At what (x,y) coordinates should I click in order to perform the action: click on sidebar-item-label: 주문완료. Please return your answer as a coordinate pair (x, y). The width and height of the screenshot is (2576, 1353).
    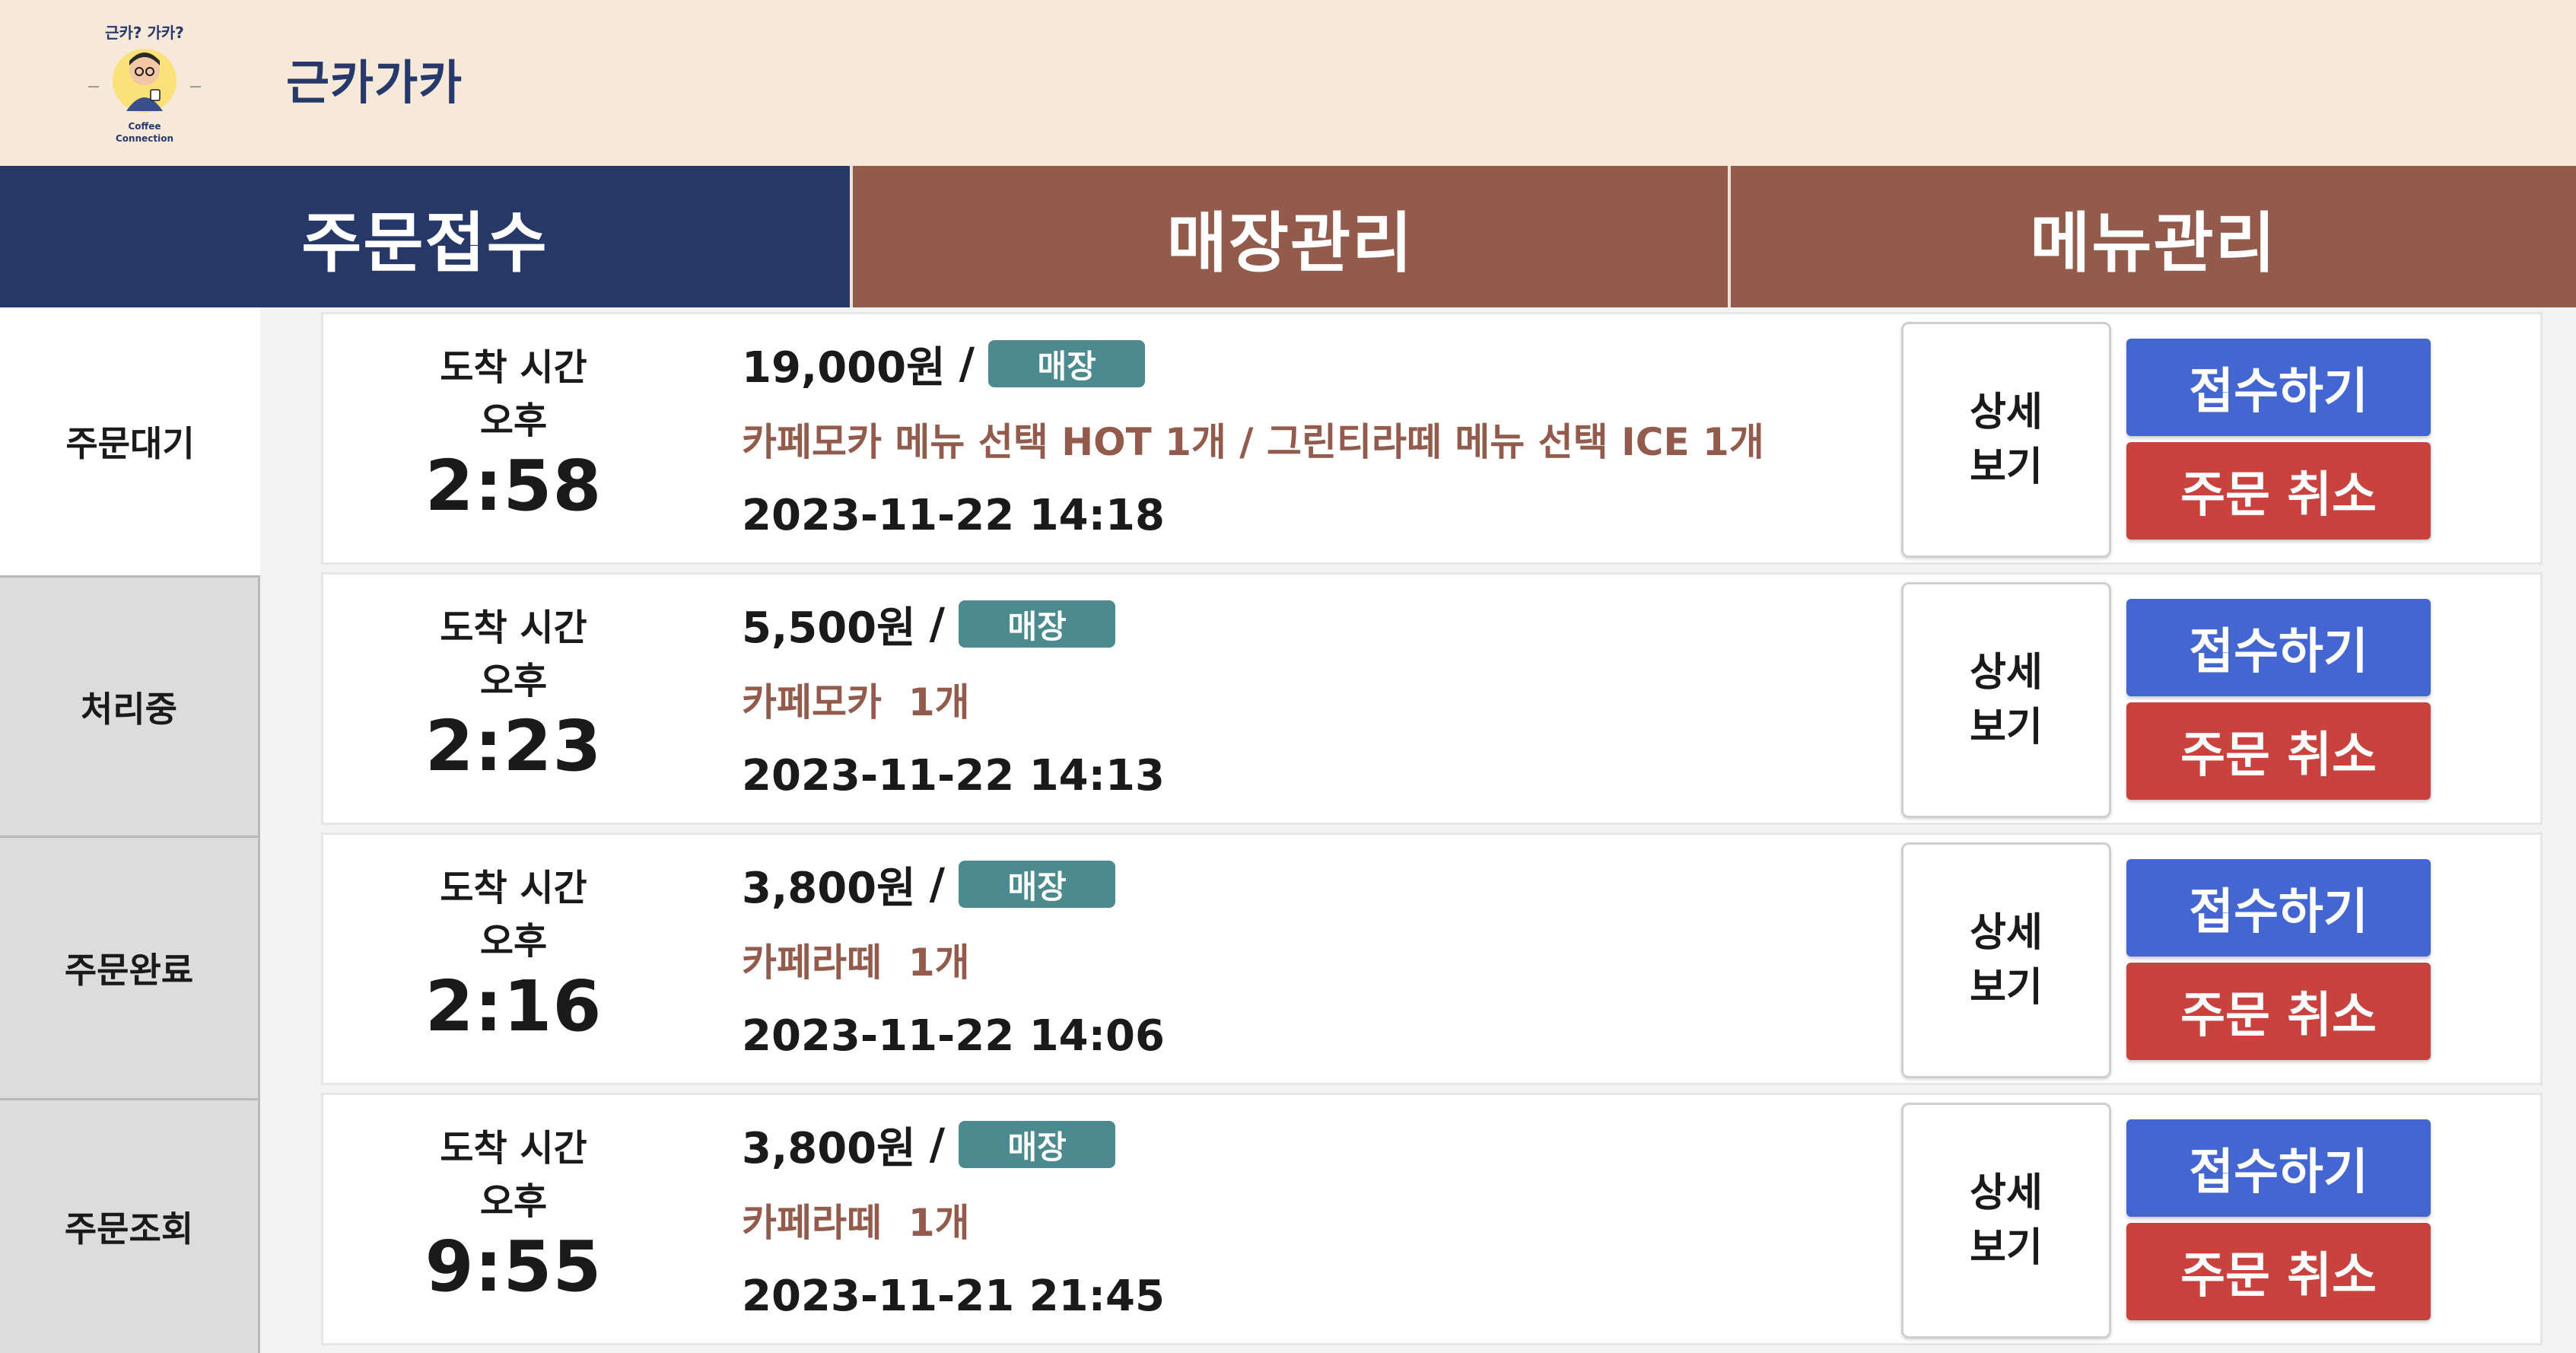
    Looking at the image, I should click on (129, 970).